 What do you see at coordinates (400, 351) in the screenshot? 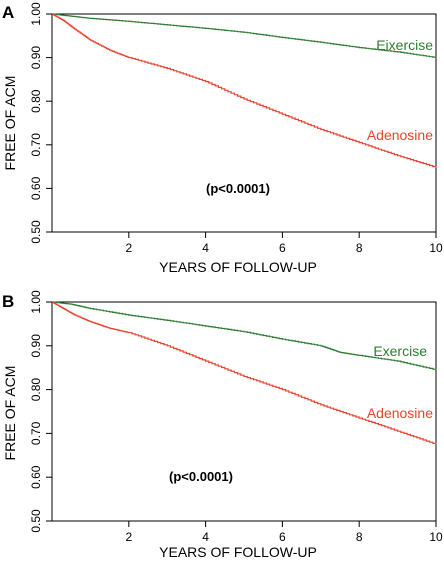
I see `exercise-series-label: Exercise` at bounding box center [400, 351].